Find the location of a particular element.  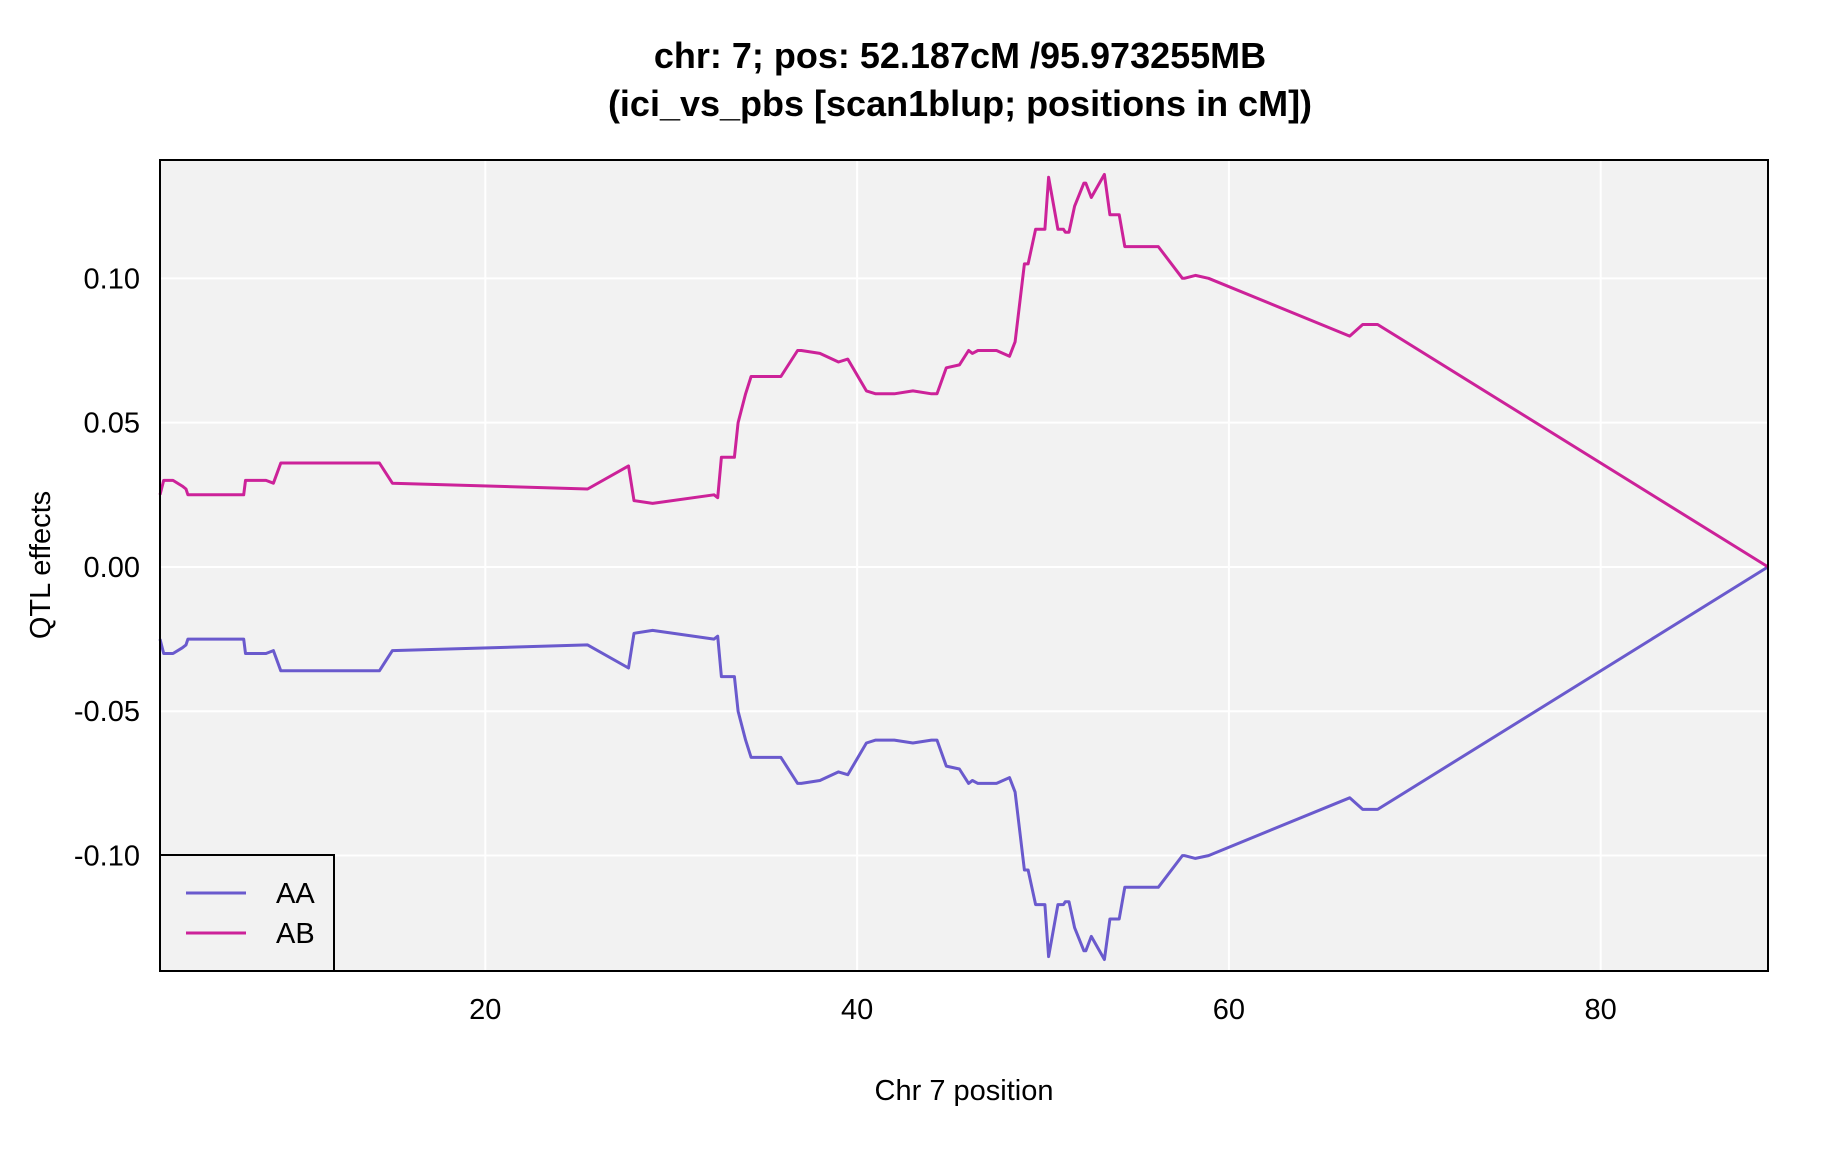

legend: AA AB is located at coordinates (247, 913).